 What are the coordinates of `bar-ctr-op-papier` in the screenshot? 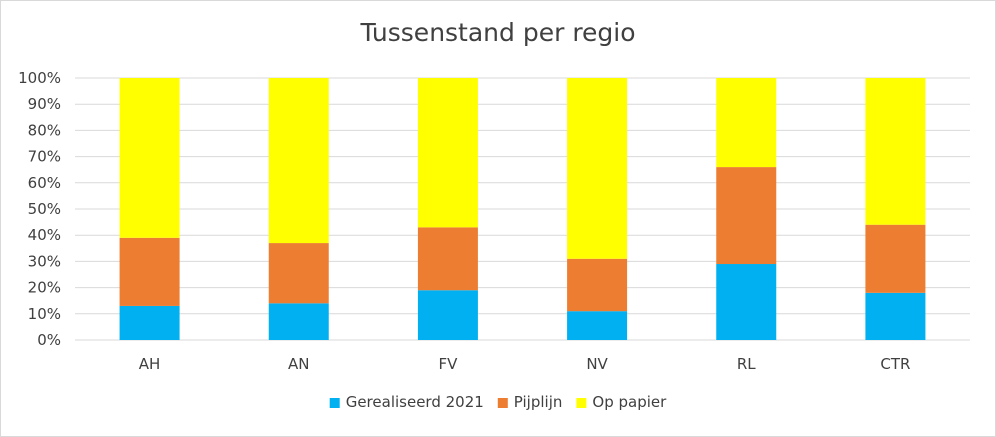 It's located at (895, 151).